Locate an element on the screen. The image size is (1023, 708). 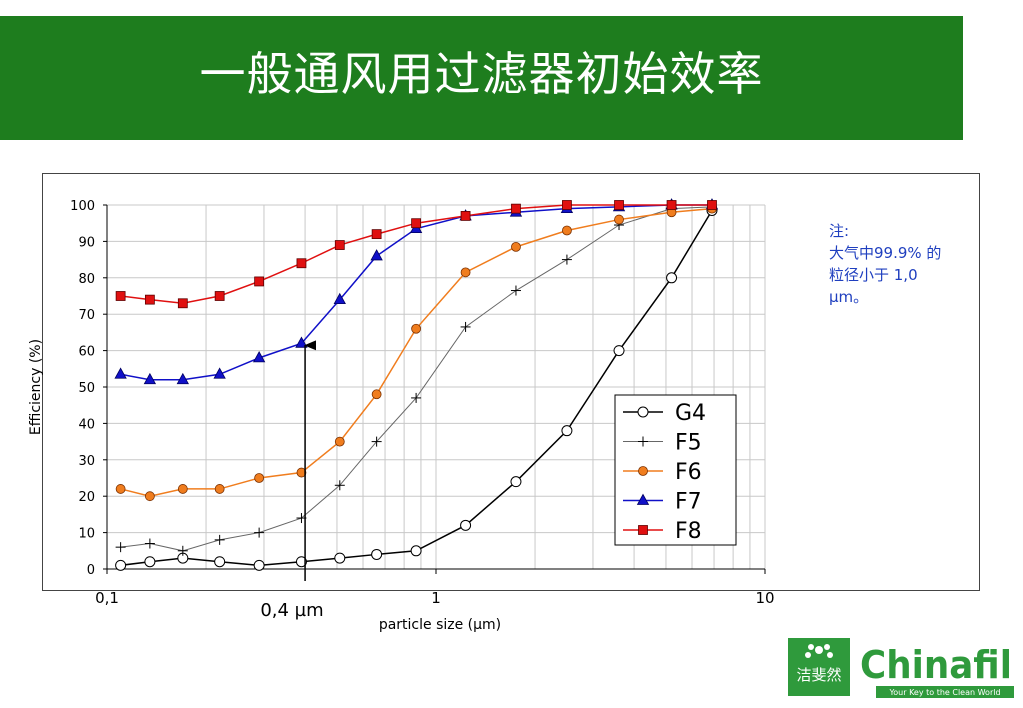
note-line: 大气中99.9% 的 is located at coordinates (885, 253).